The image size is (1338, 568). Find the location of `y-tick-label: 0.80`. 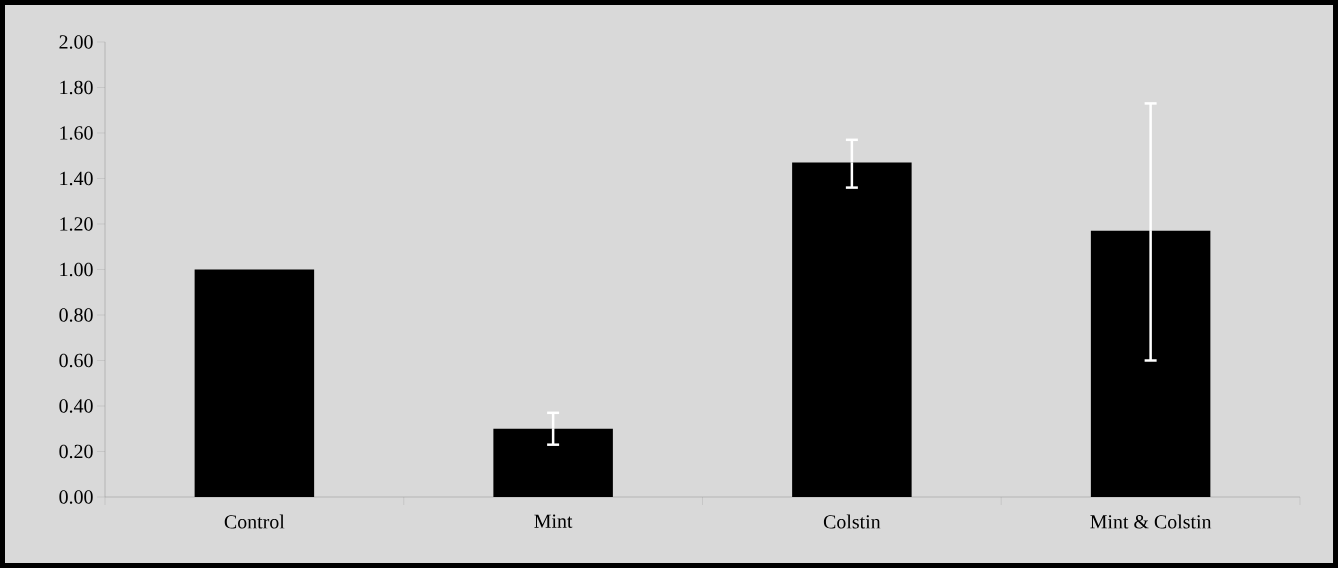

y-tick-label: 0.80 is located at coordinates (76, 315).